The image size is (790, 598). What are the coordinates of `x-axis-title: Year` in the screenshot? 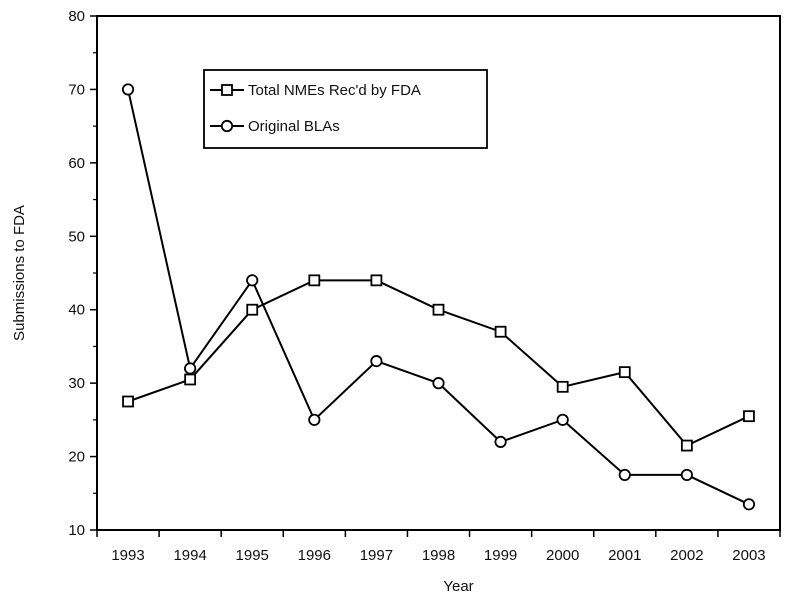 It's located at (458, 586).